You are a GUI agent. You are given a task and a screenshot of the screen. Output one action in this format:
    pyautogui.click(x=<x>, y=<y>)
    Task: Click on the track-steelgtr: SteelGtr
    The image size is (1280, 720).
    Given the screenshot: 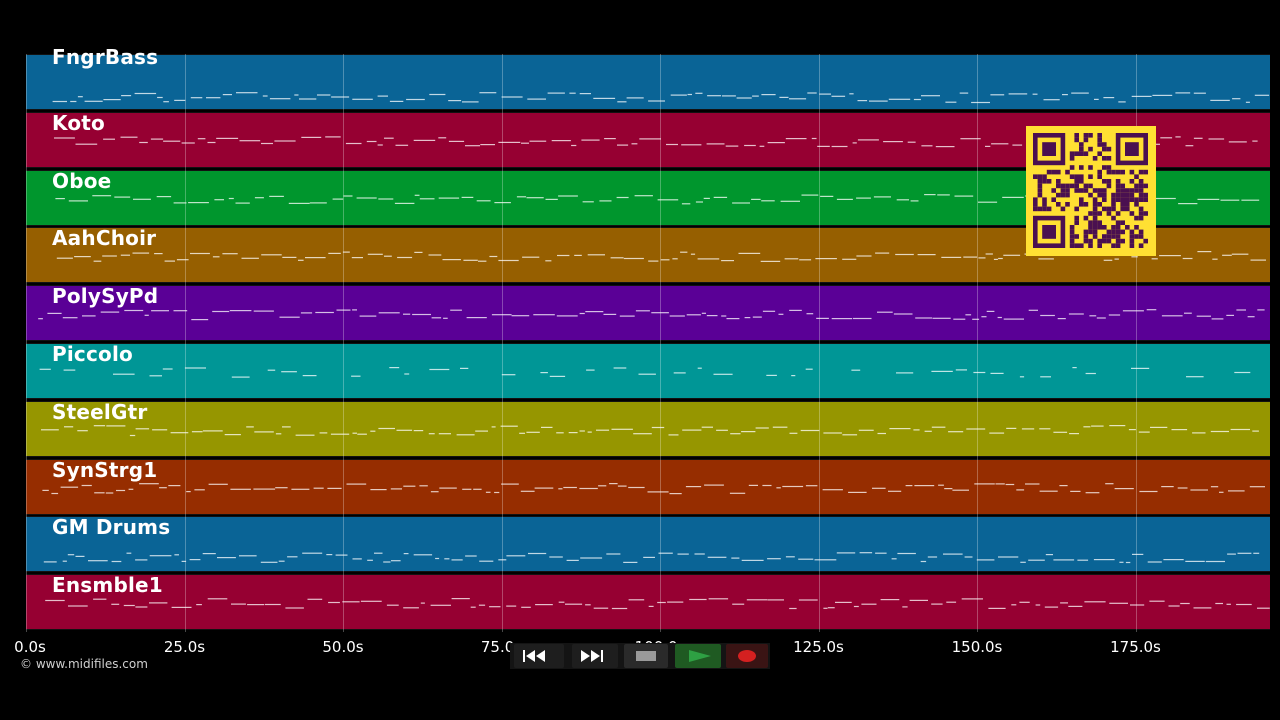 What is the action you would take?
    pyautogui.click(x=648, y=428)
    